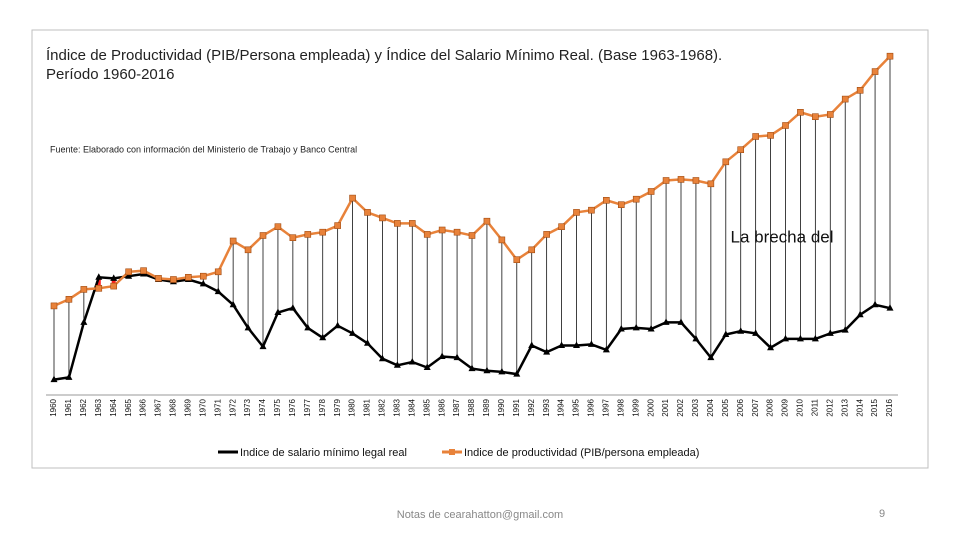 The image size is (960, 540). I want to click on page-number: 9, so click(882, 514).